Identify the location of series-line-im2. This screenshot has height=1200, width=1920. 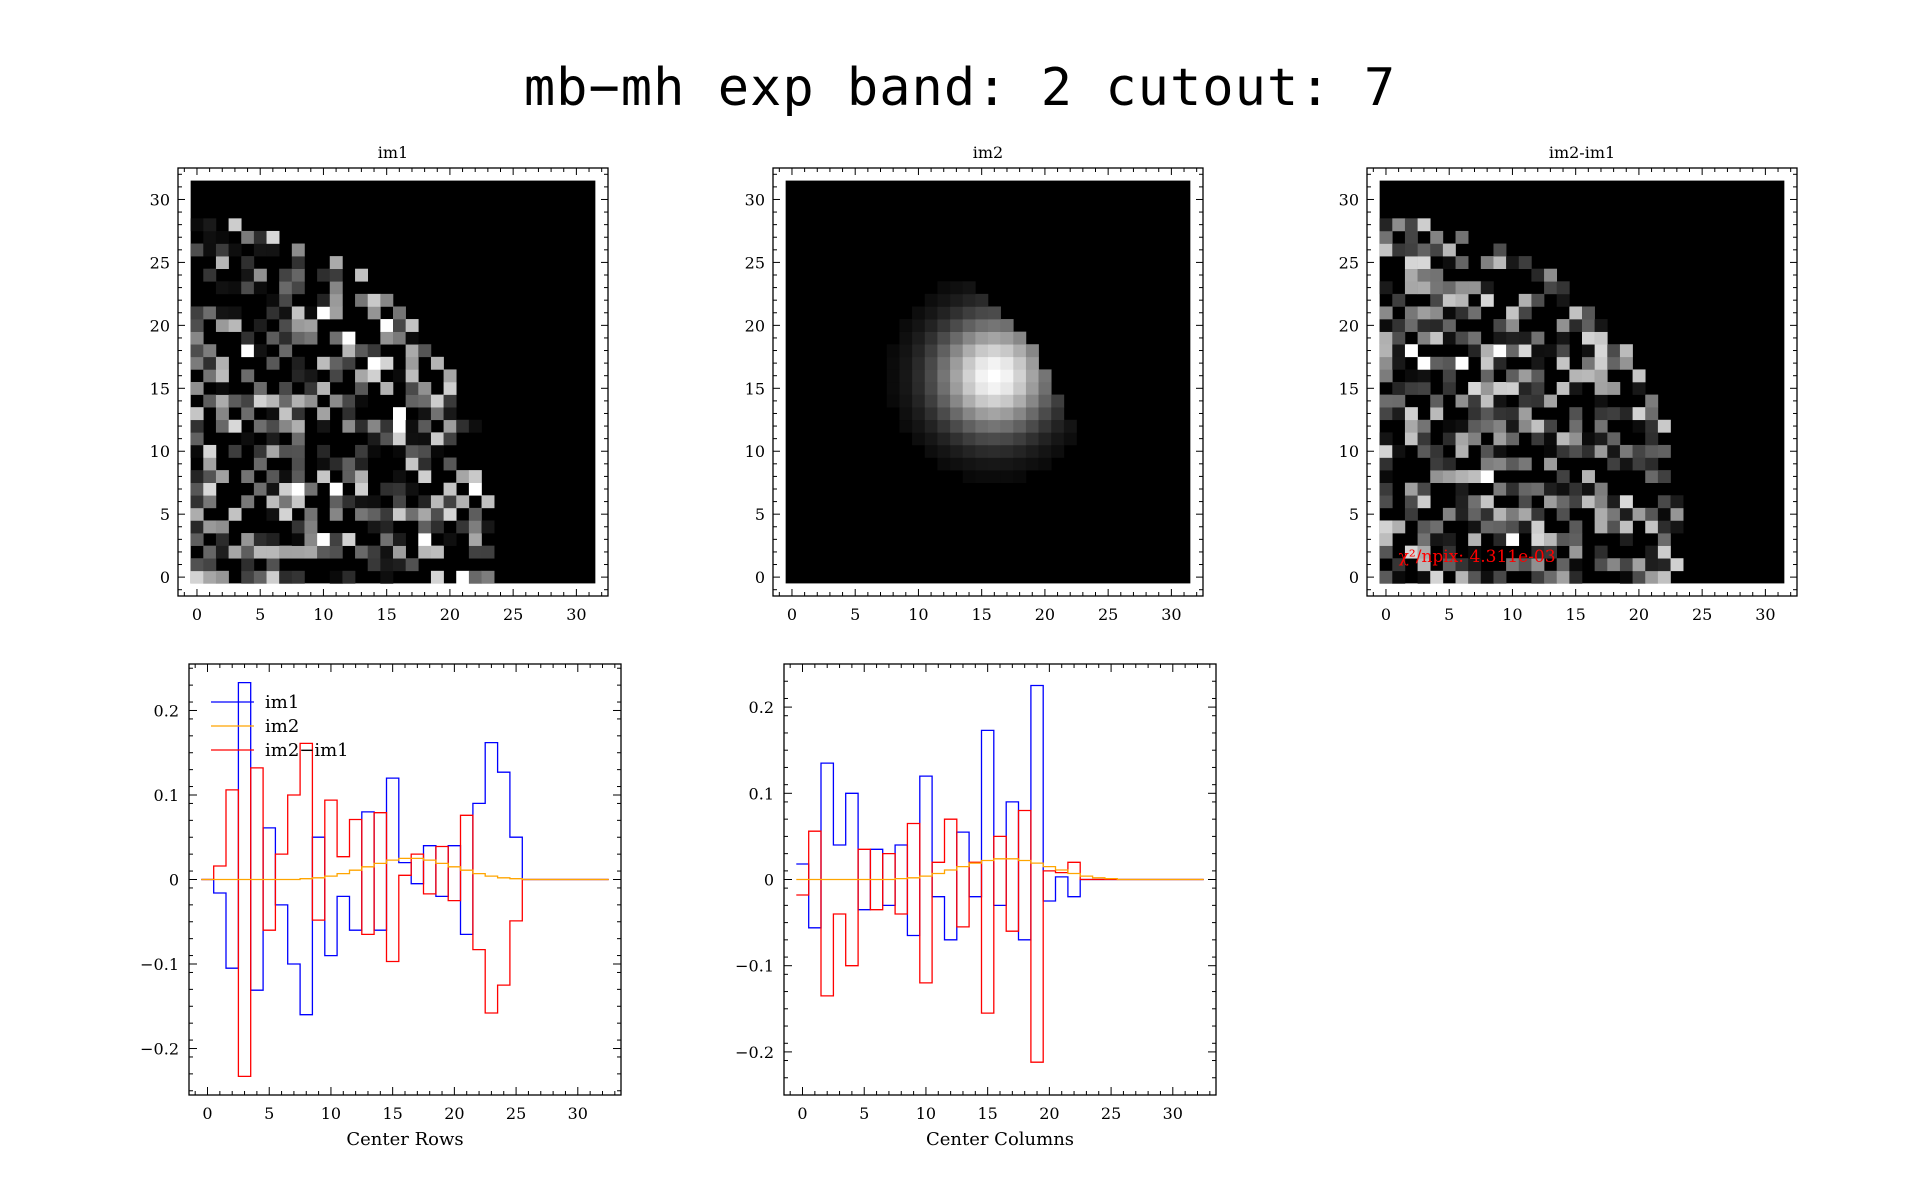
(405, 869).